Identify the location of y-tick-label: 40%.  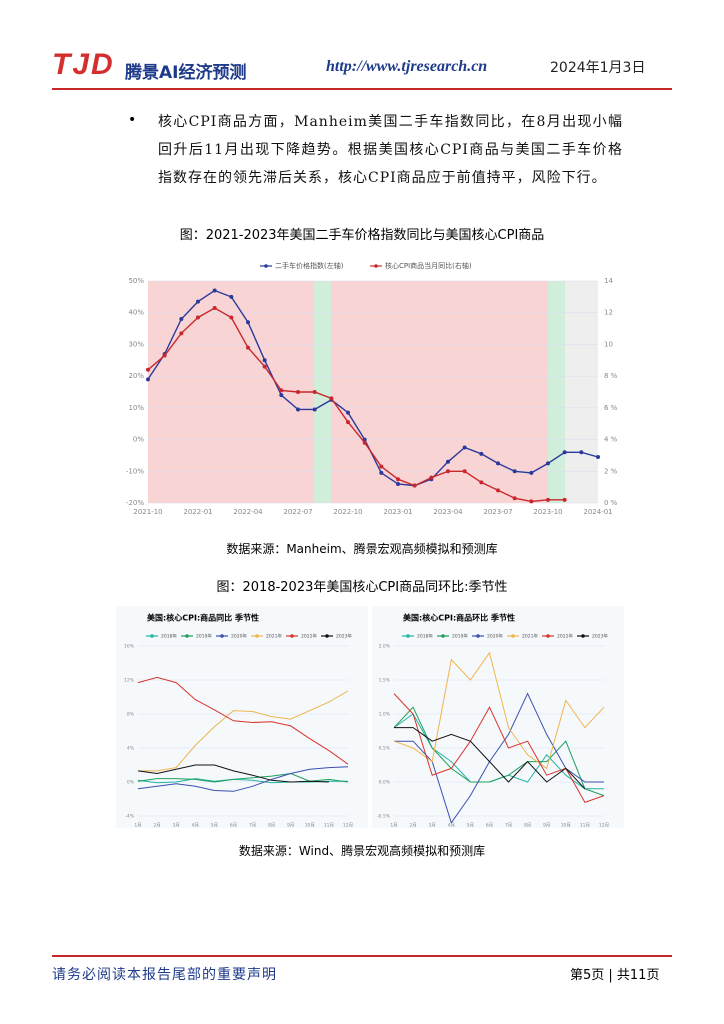
(136, 313).